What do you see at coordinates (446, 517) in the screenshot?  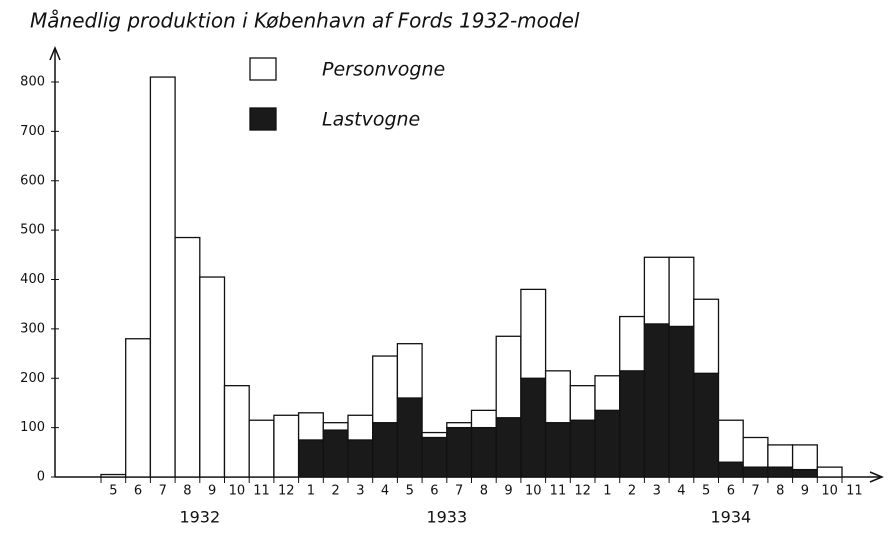 I see `year-label: 1933` at bounding box center [446, 517].